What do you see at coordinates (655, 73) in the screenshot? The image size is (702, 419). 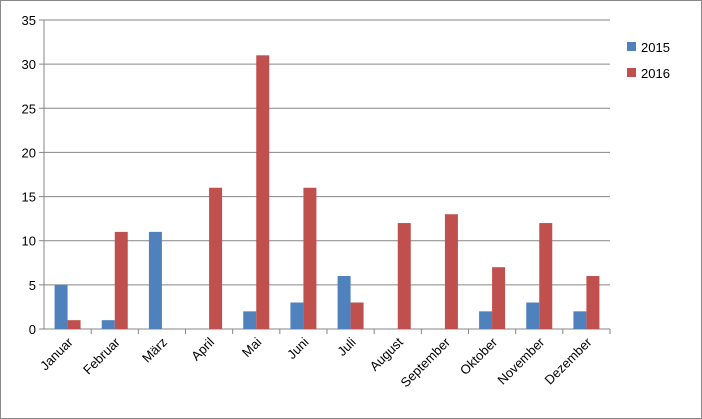 I see `legend-label: 2016` at bounding box center [655, 73].